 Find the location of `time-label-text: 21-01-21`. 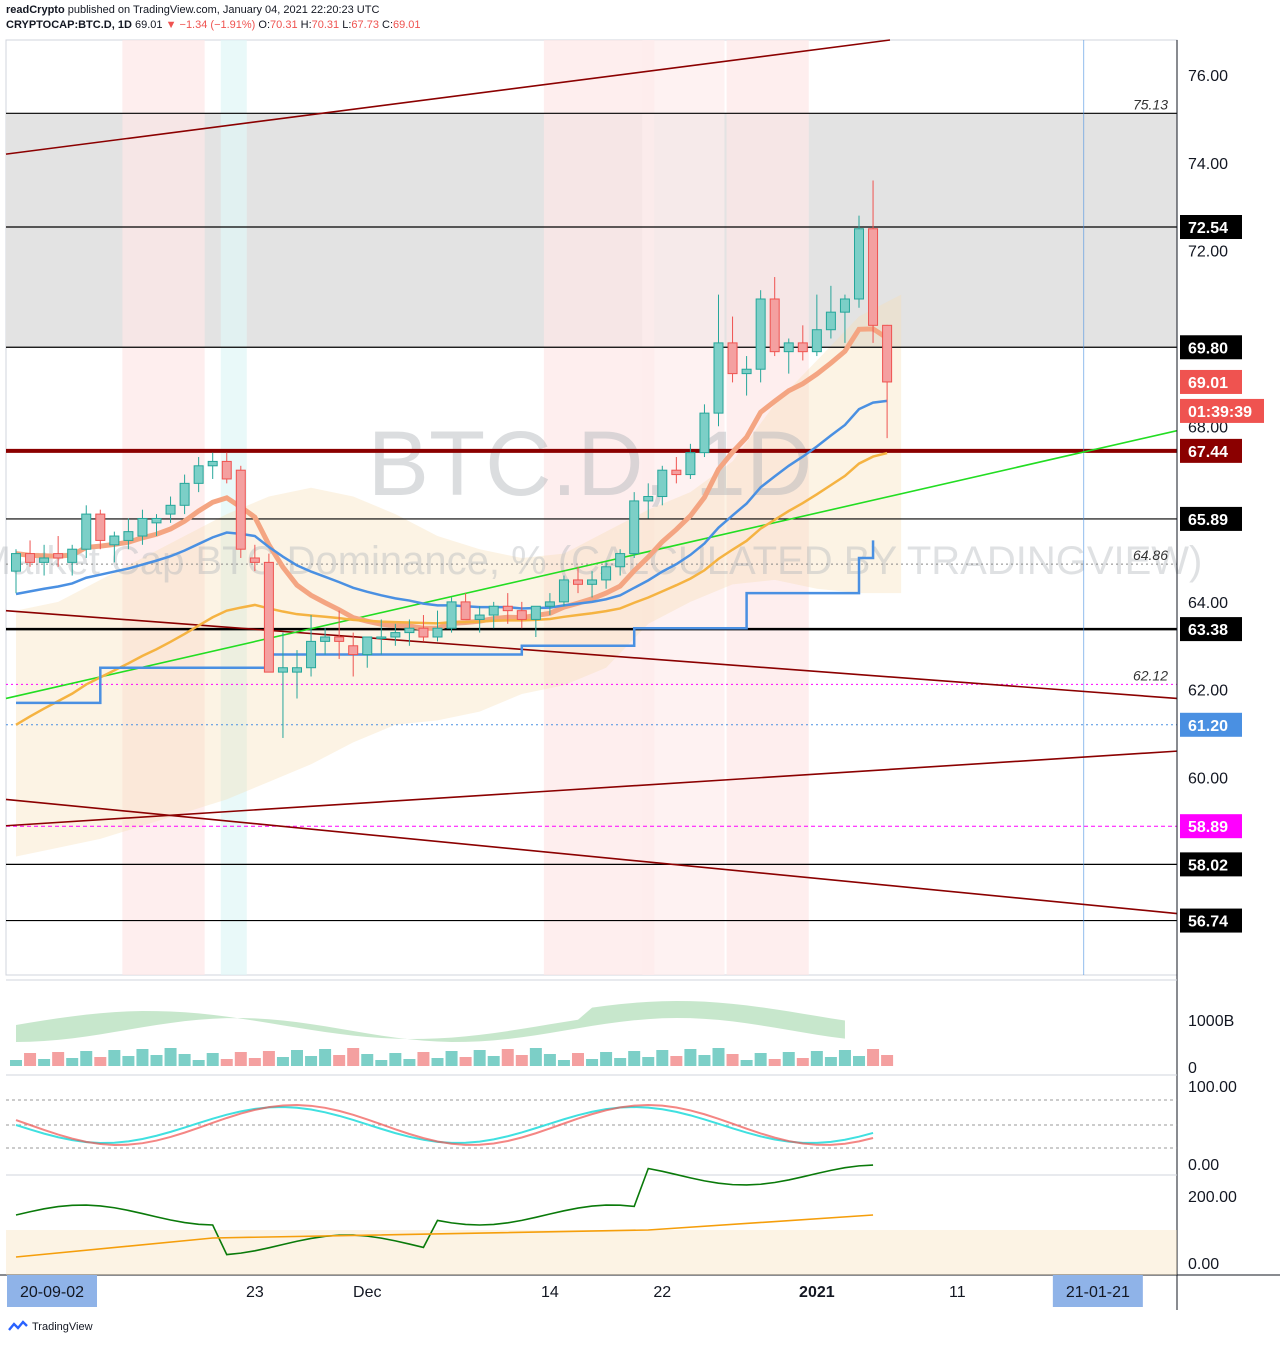

time-label-text: 21-01-21 is located at coordinates (1098, 1292).